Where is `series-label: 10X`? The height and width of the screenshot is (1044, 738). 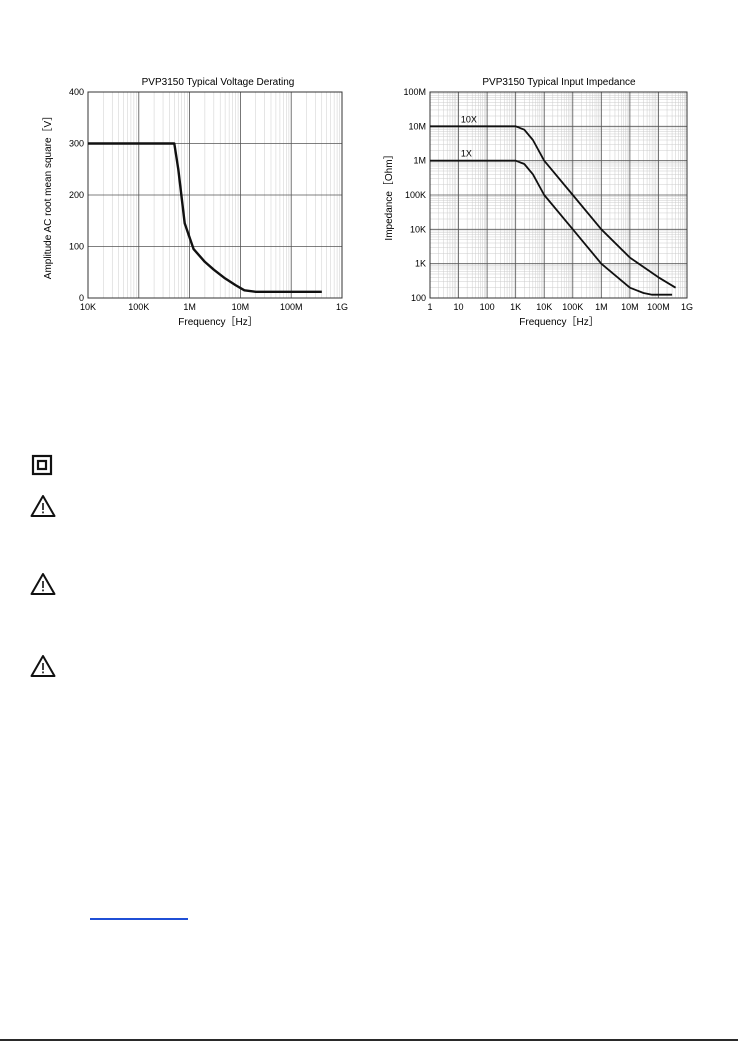
series-label: 10X is located at coordinates (469, 119).